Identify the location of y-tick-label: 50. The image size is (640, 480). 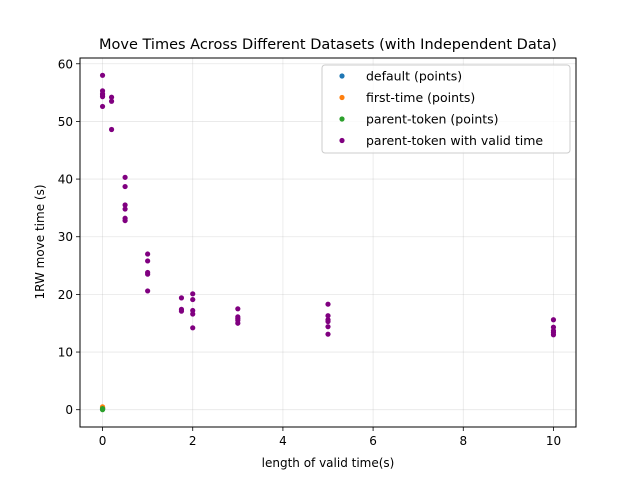
(65, 122).